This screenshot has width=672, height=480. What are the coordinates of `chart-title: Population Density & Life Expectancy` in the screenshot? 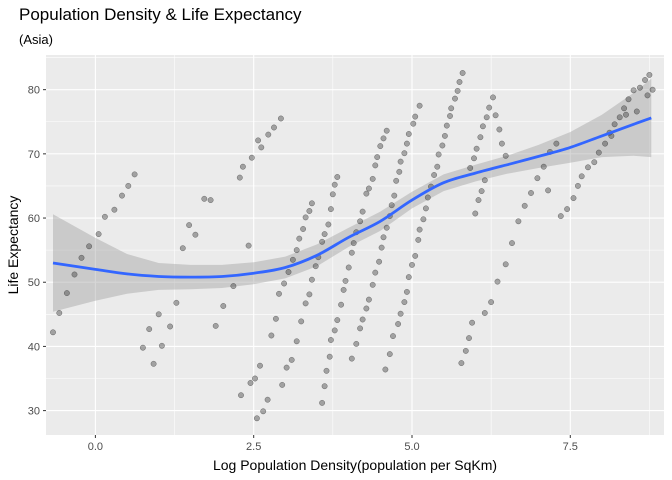 It's located at (160, 14).